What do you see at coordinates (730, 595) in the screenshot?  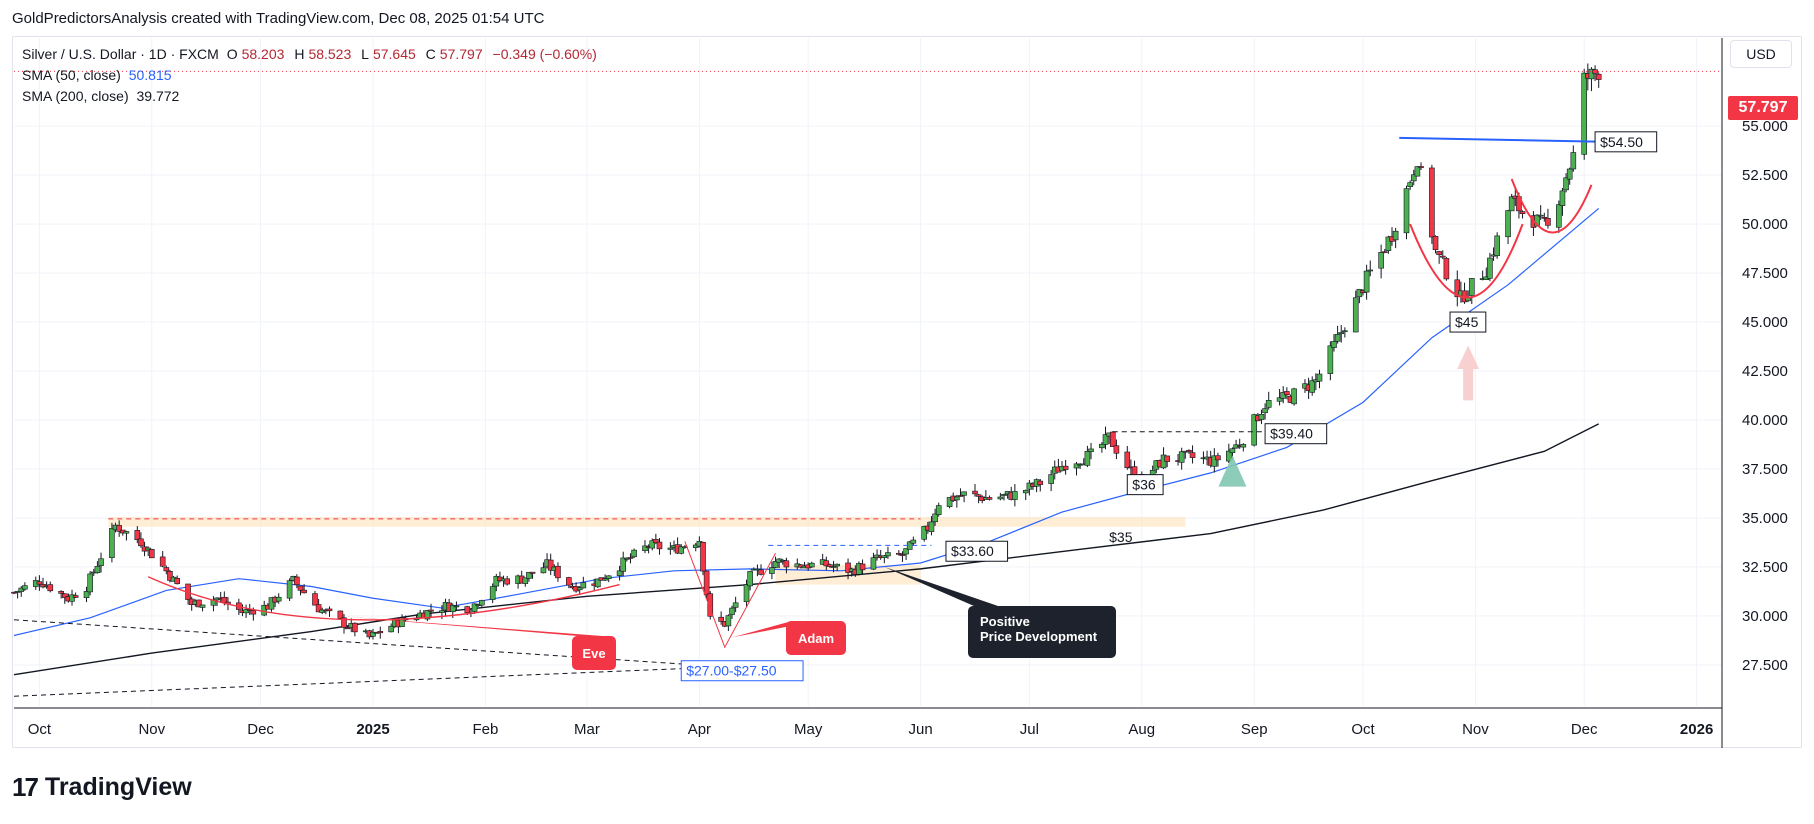 I see `adam-spike-lines` at bounding box center [730, 595].